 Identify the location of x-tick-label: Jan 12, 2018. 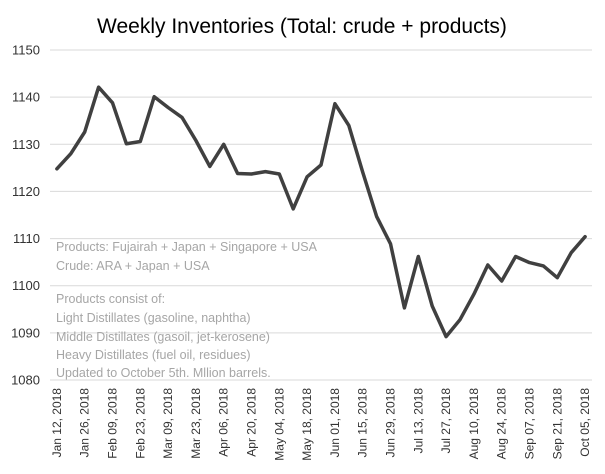
(57, 423).